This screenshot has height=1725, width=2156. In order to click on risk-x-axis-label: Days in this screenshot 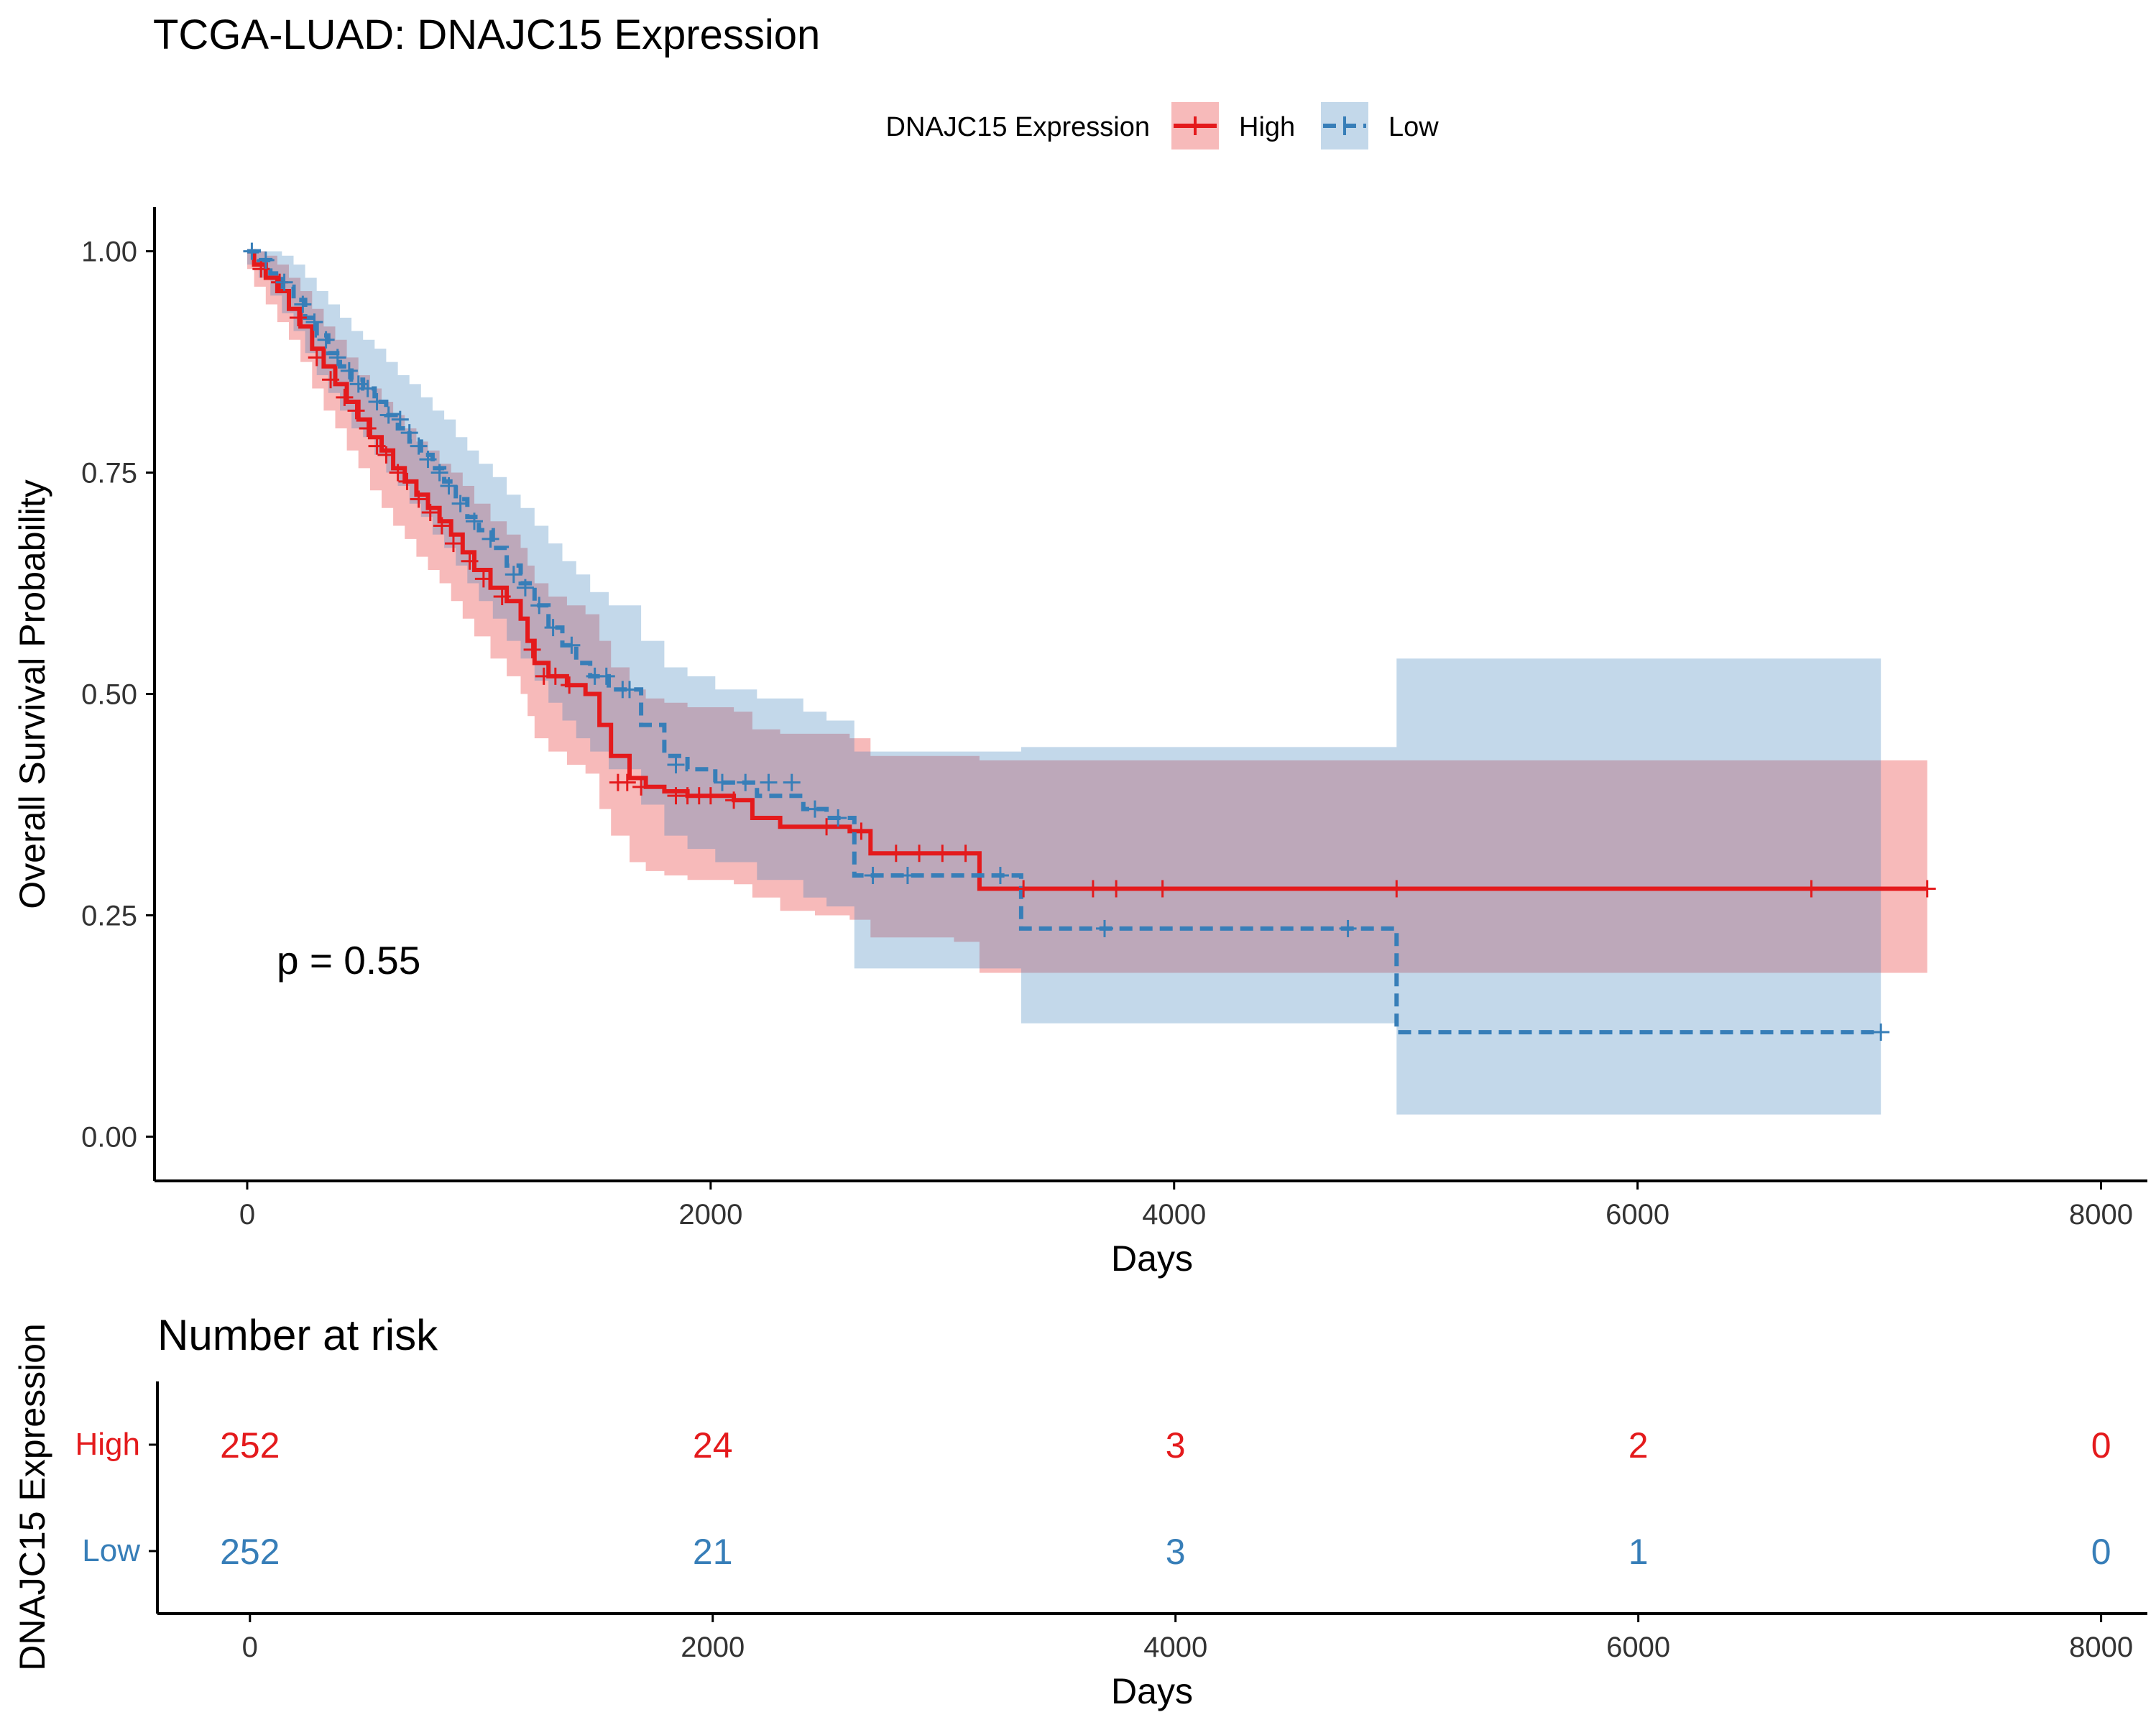, I will do `click(1152, 1691)`.